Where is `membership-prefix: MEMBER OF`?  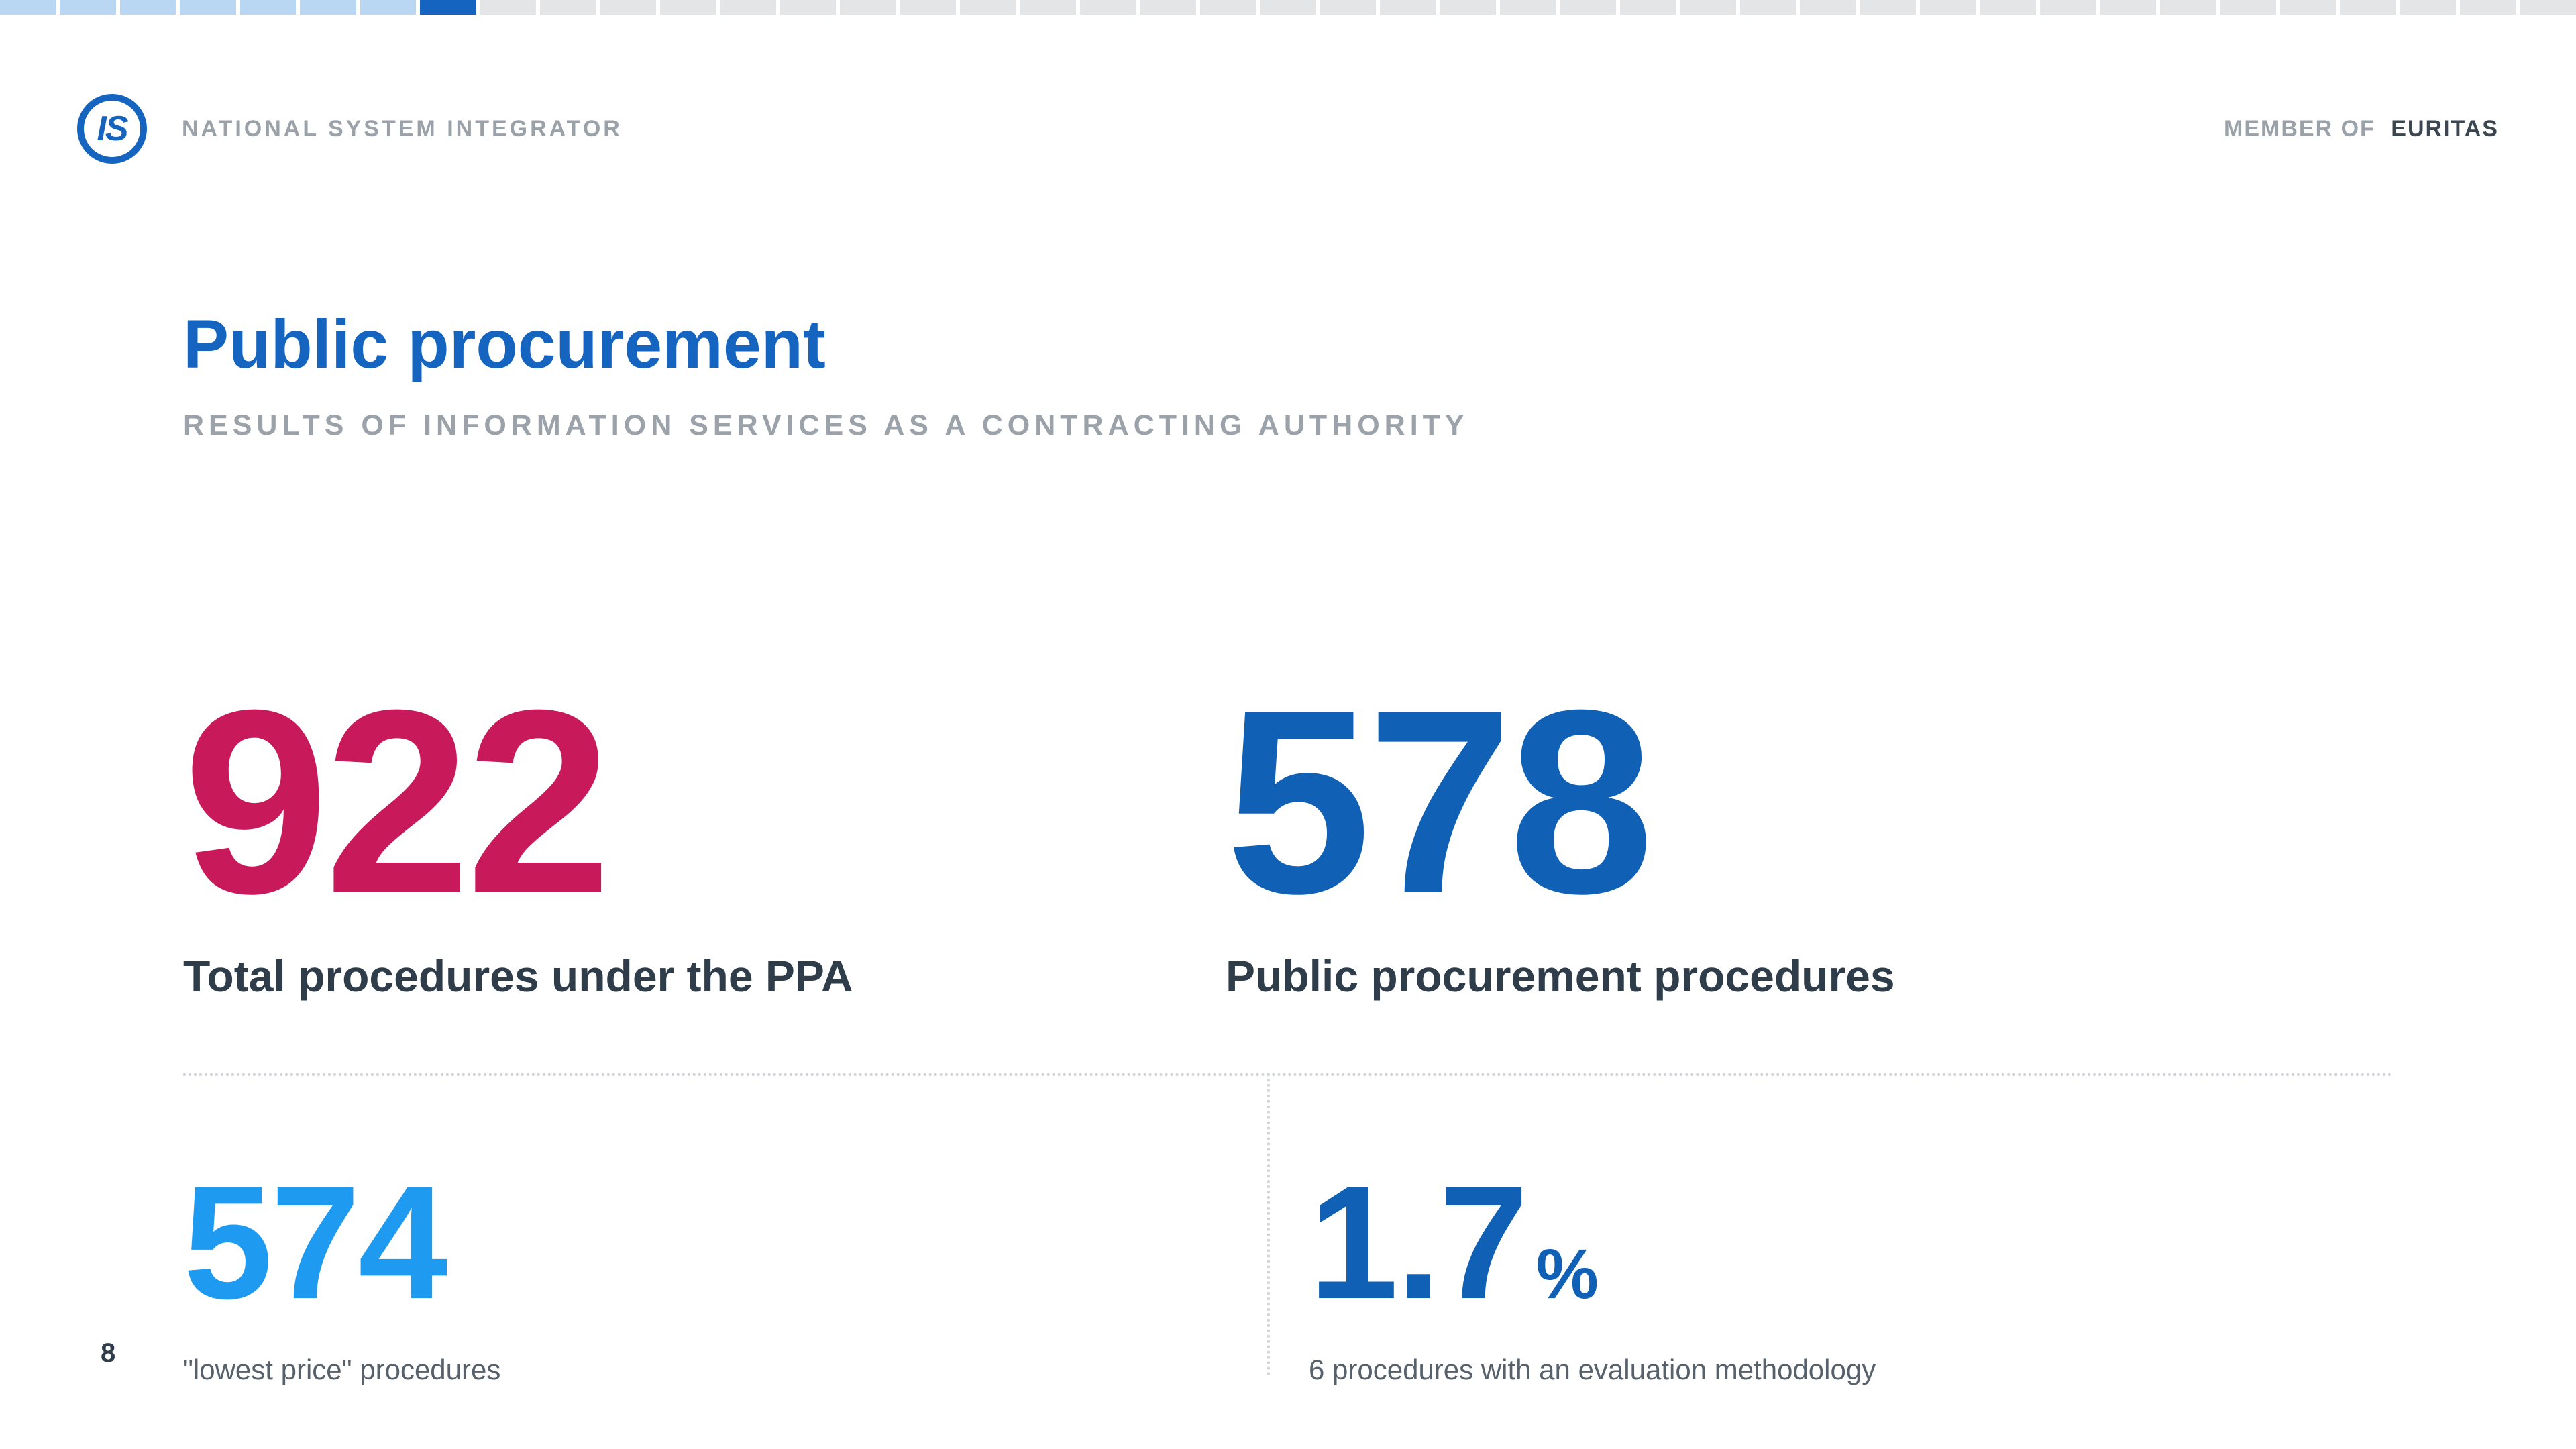
membership-prefix: MEMBER OF is located at coordinates (2299, 128).